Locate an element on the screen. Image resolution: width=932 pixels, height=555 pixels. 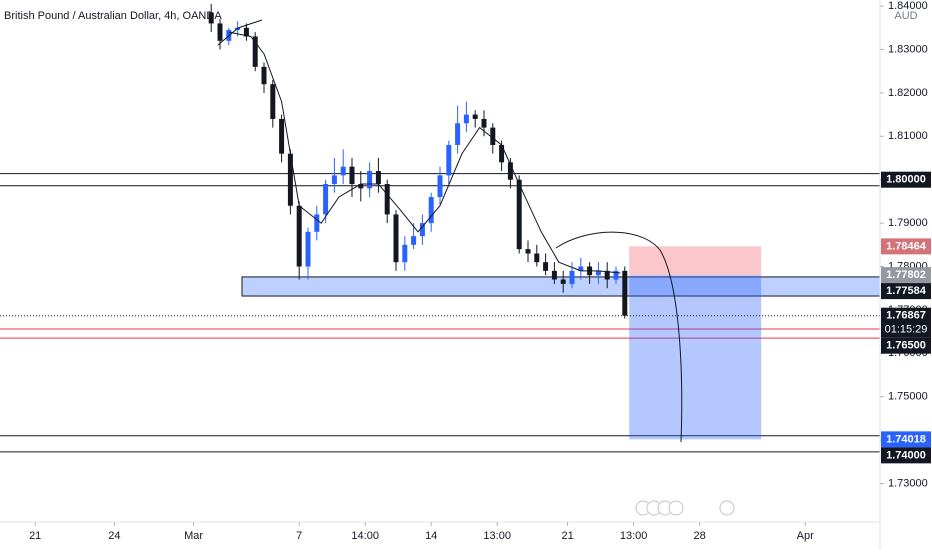
projection-curve is located at coordinates (619, 337).